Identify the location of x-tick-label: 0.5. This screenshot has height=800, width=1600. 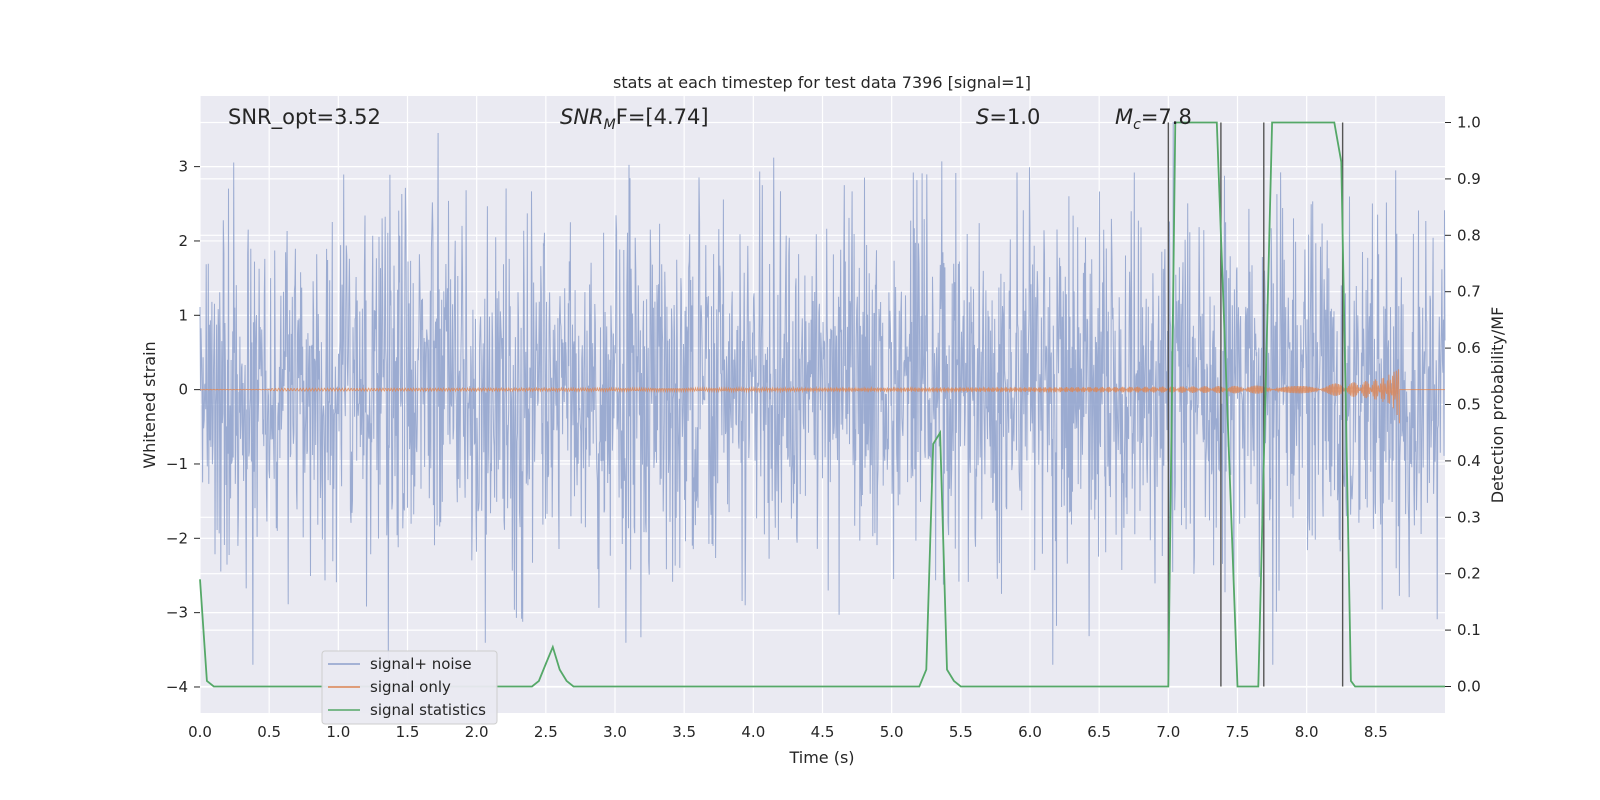
(269, 732).